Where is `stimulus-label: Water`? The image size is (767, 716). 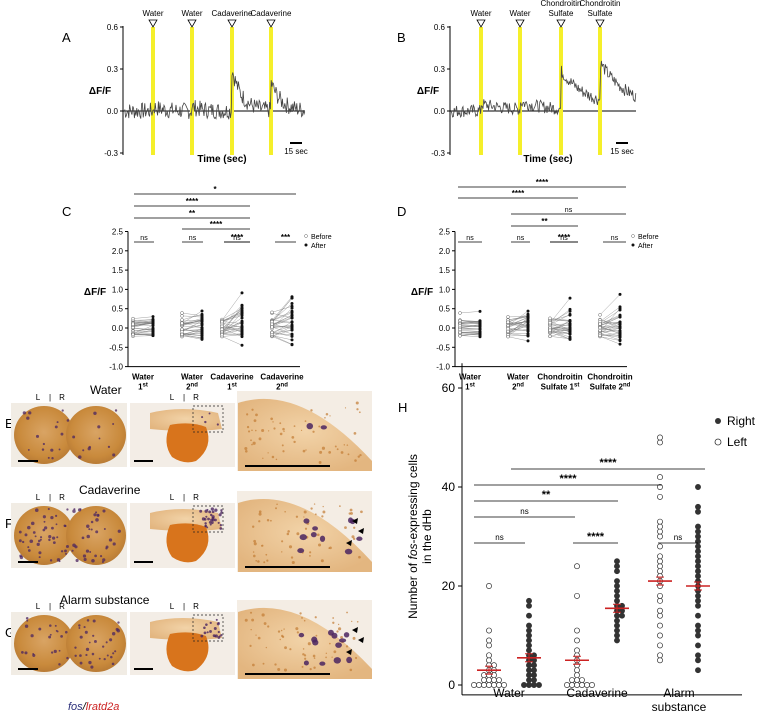
stimulus-label: Water is located at coordinates (480, 13).